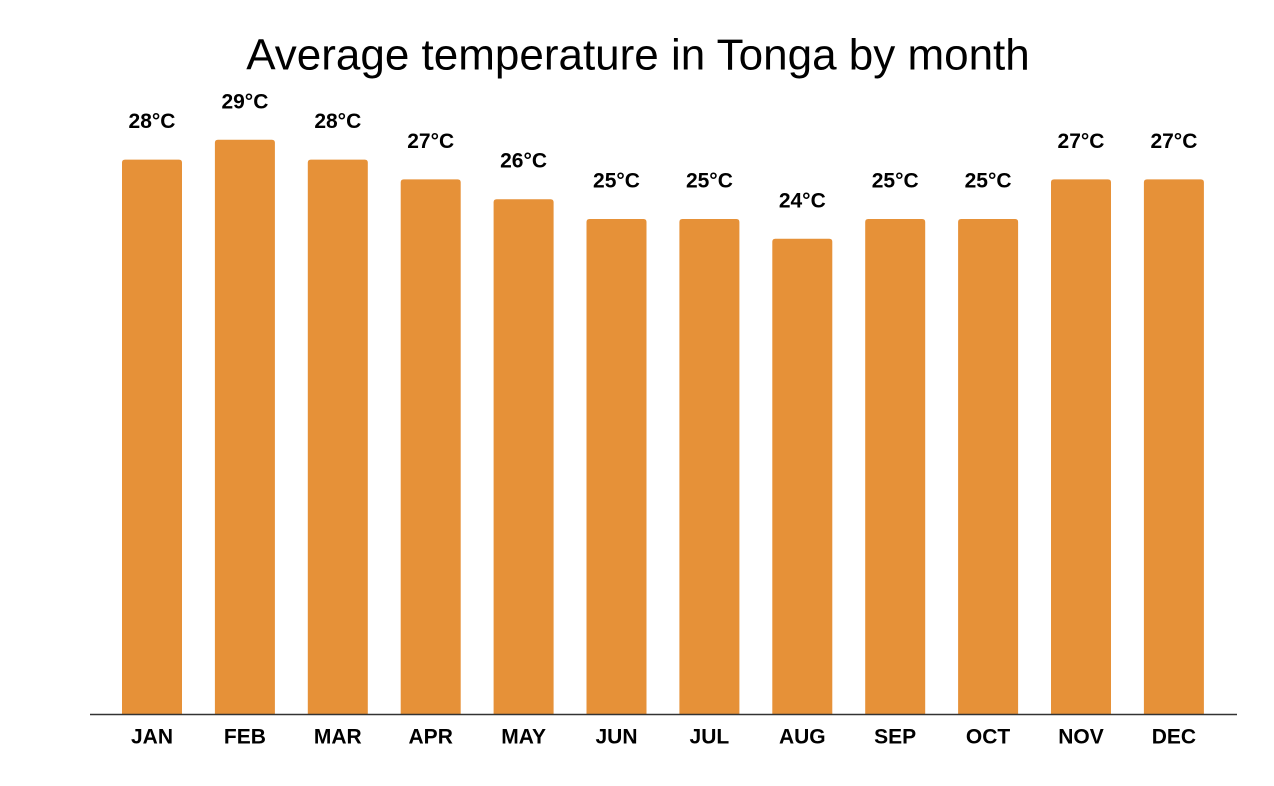 Image resolution: width=1274 pixels, height=786 pixels. What do you see at coordinates (523, 737) in the screenshot?
I see `x-tick-label: MAY` at bounding box center [523, 737].